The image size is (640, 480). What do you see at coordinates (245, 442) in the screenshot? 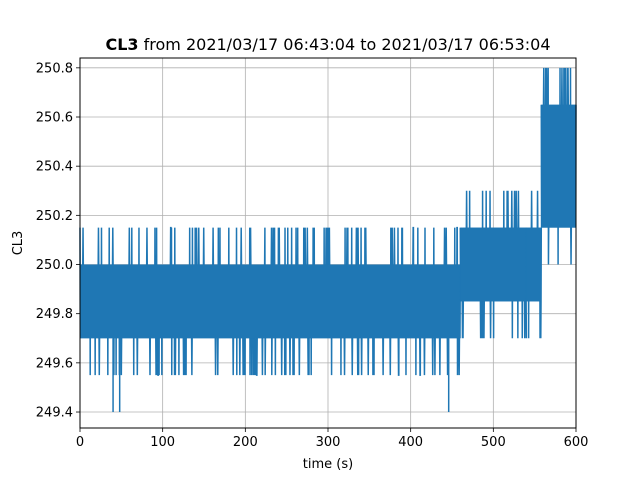
I see `x-tick-label: 200` at bounding box center [245, 442].